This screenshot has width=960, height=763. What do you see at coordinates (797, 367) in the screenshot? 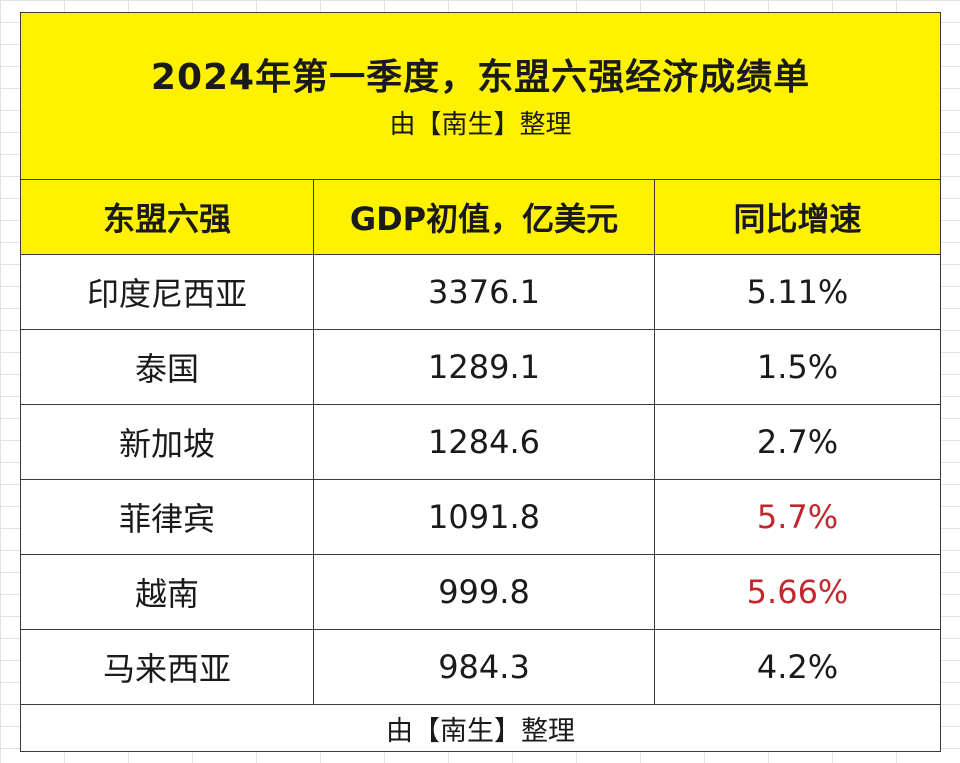
I see `growth-cell: 1.5%` at bounding box center [797, 367].